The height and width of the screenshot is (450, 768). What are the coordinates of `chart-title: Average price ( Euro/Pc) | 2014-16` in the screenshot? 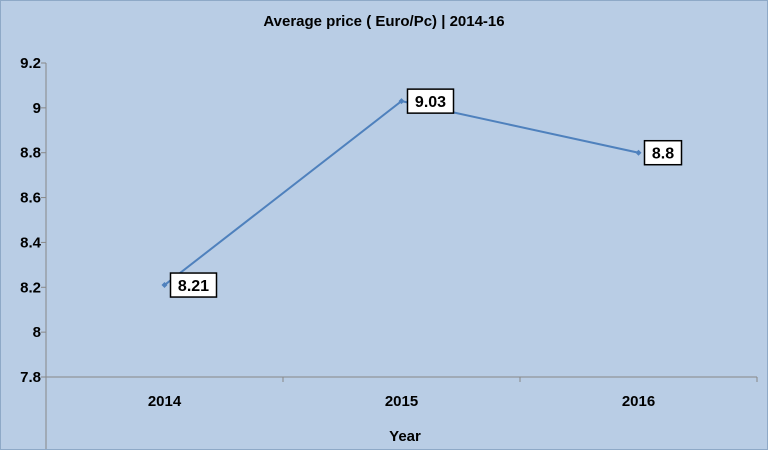 It's located at (383, 21).